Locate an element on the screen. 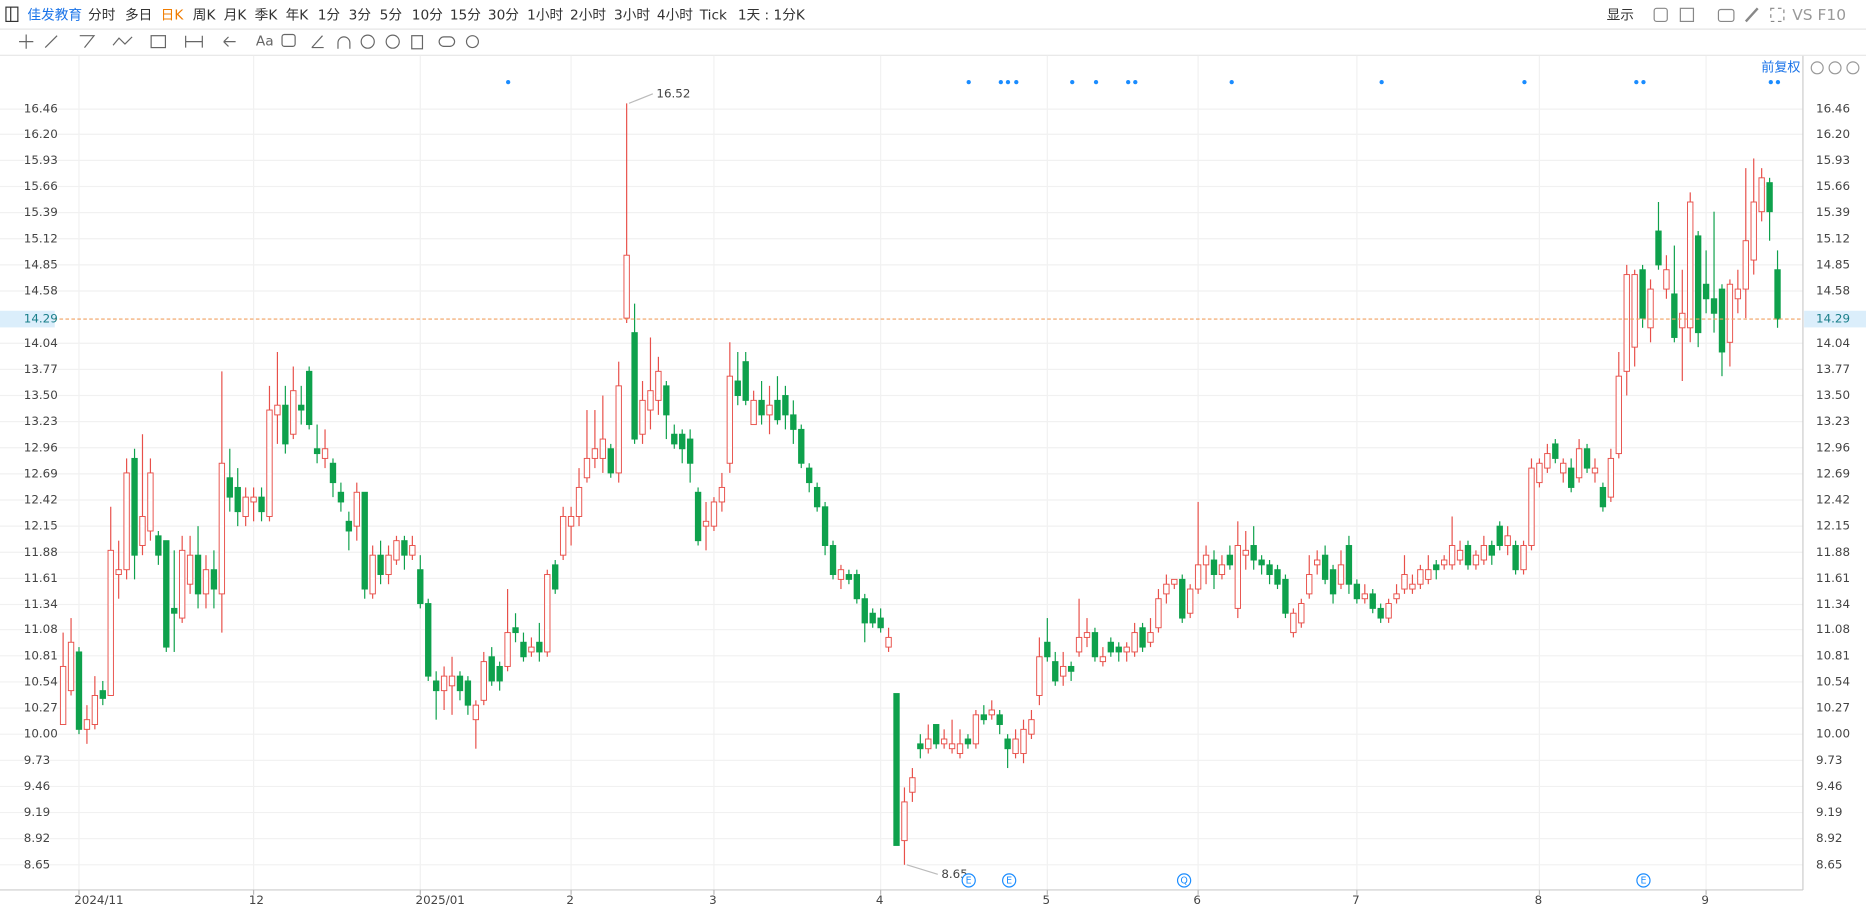  pen-icon is located at coordinates (1751, 15).